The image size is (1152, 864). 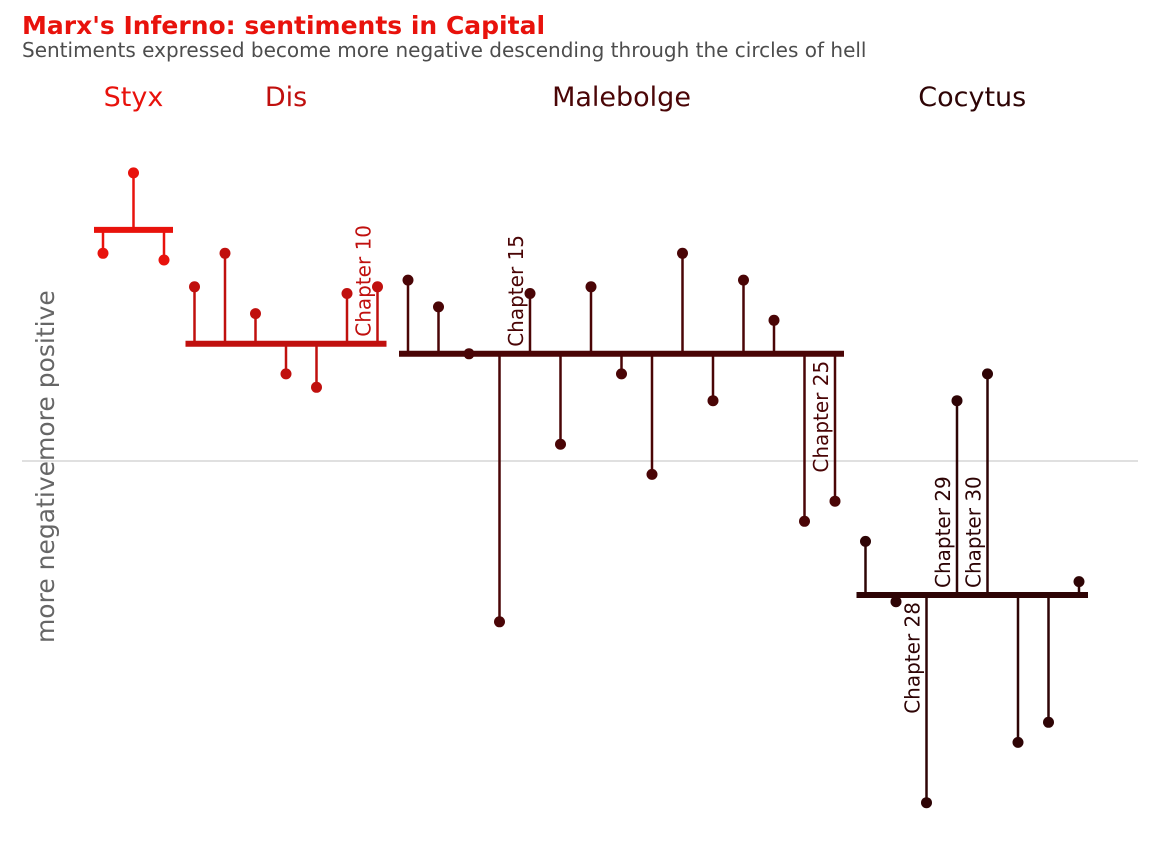 What do you see at coordinates (821, 417) in the screenshot?
I see `annotation-chapter-25: Chapter 25` at bounding box center [821, 417].